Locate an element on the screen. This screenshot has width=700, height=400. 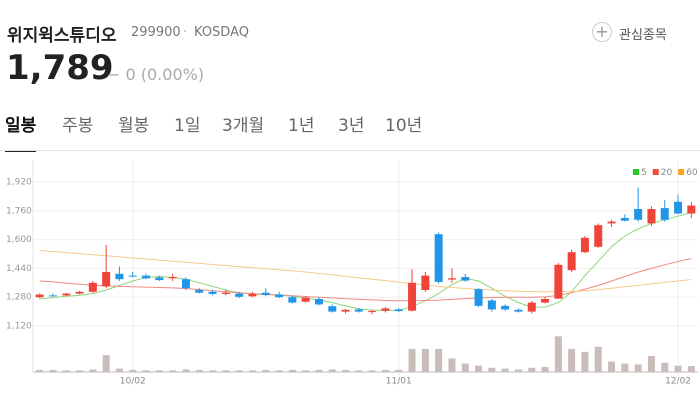
y-tick-label: 1,120 is located at coordinates (19, 327).